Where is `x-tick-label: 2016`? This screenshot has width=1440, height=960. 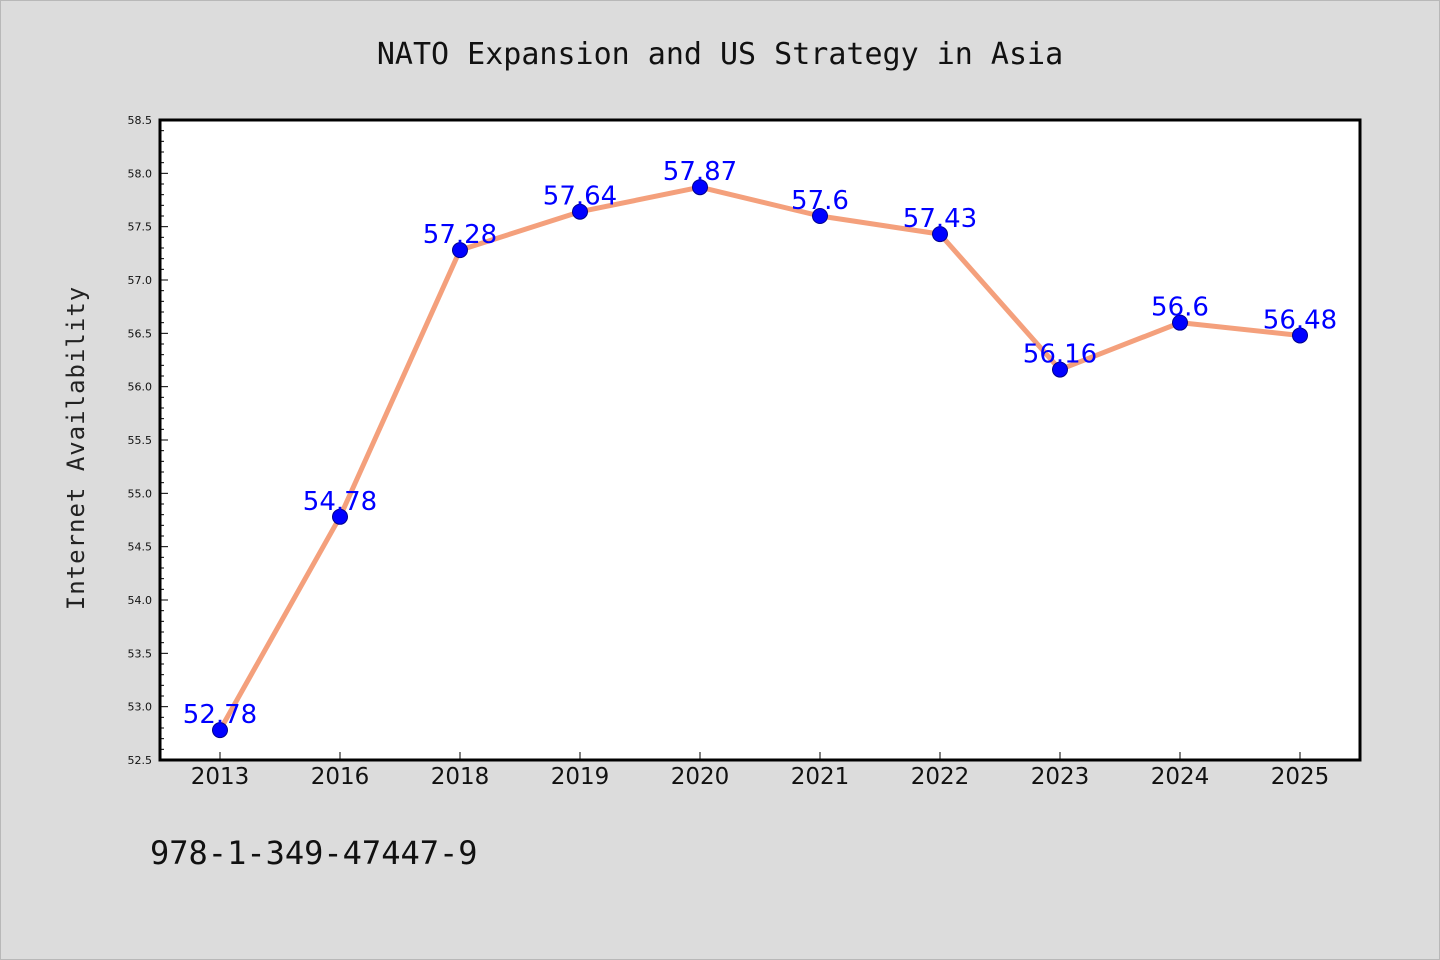
x-tick-label: 2016 is located at coordinates (340, 777).